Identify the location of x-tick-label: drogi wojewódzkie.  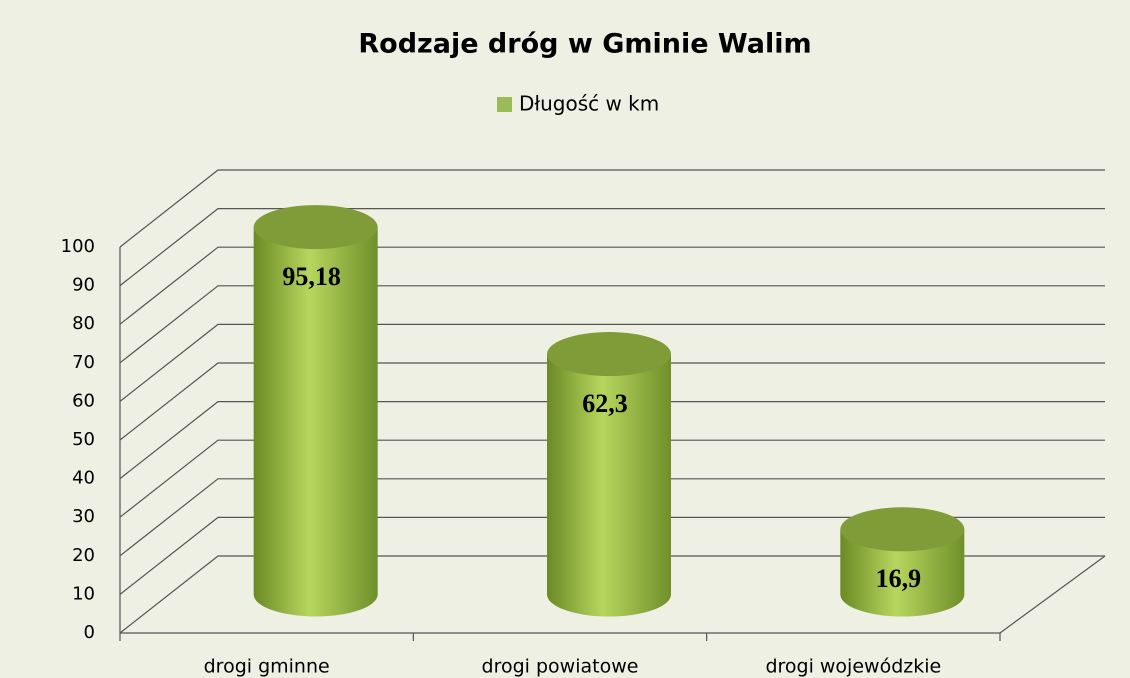
(853, 667).